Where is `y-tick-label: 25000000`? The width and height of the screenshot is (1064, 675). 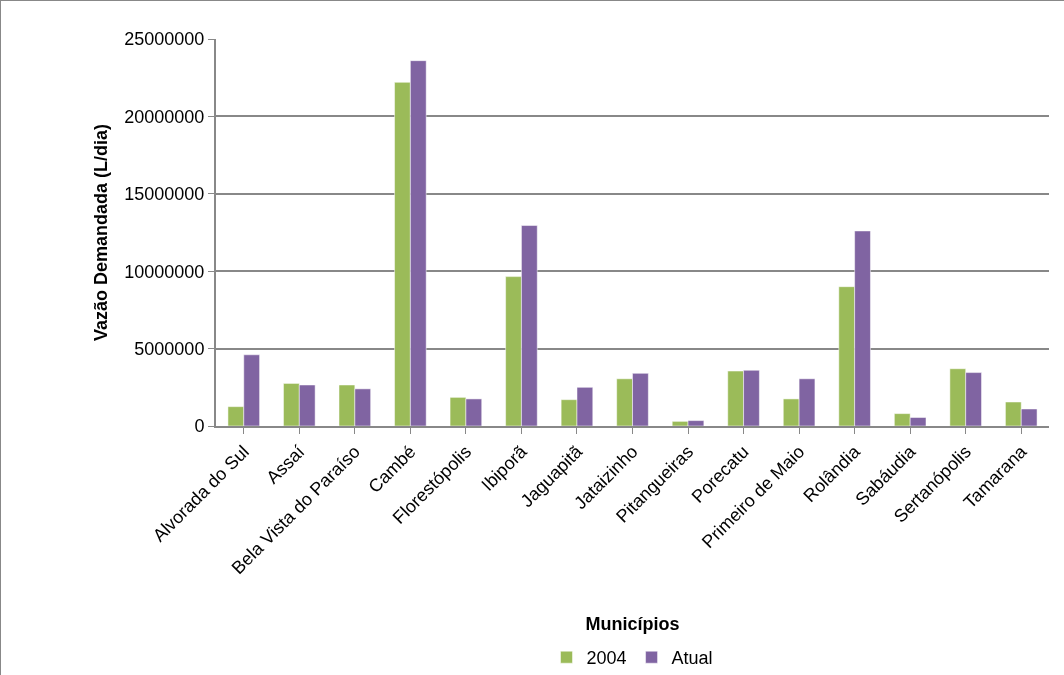 y-tick-label: 25000000 is located at coordinates (164, 39).